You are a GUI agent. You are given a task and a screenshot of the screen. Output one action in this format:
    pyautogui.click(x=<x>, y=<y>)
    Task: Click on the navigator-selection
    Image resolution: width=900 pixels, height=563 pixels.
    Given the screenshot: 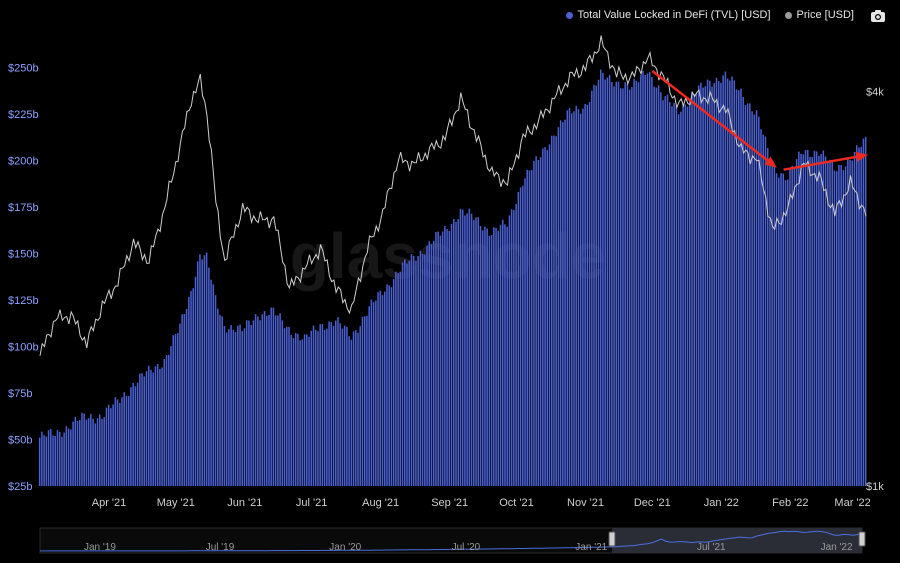 What is the action you would take?
    pyautogui.click(x=737, y=540)
    